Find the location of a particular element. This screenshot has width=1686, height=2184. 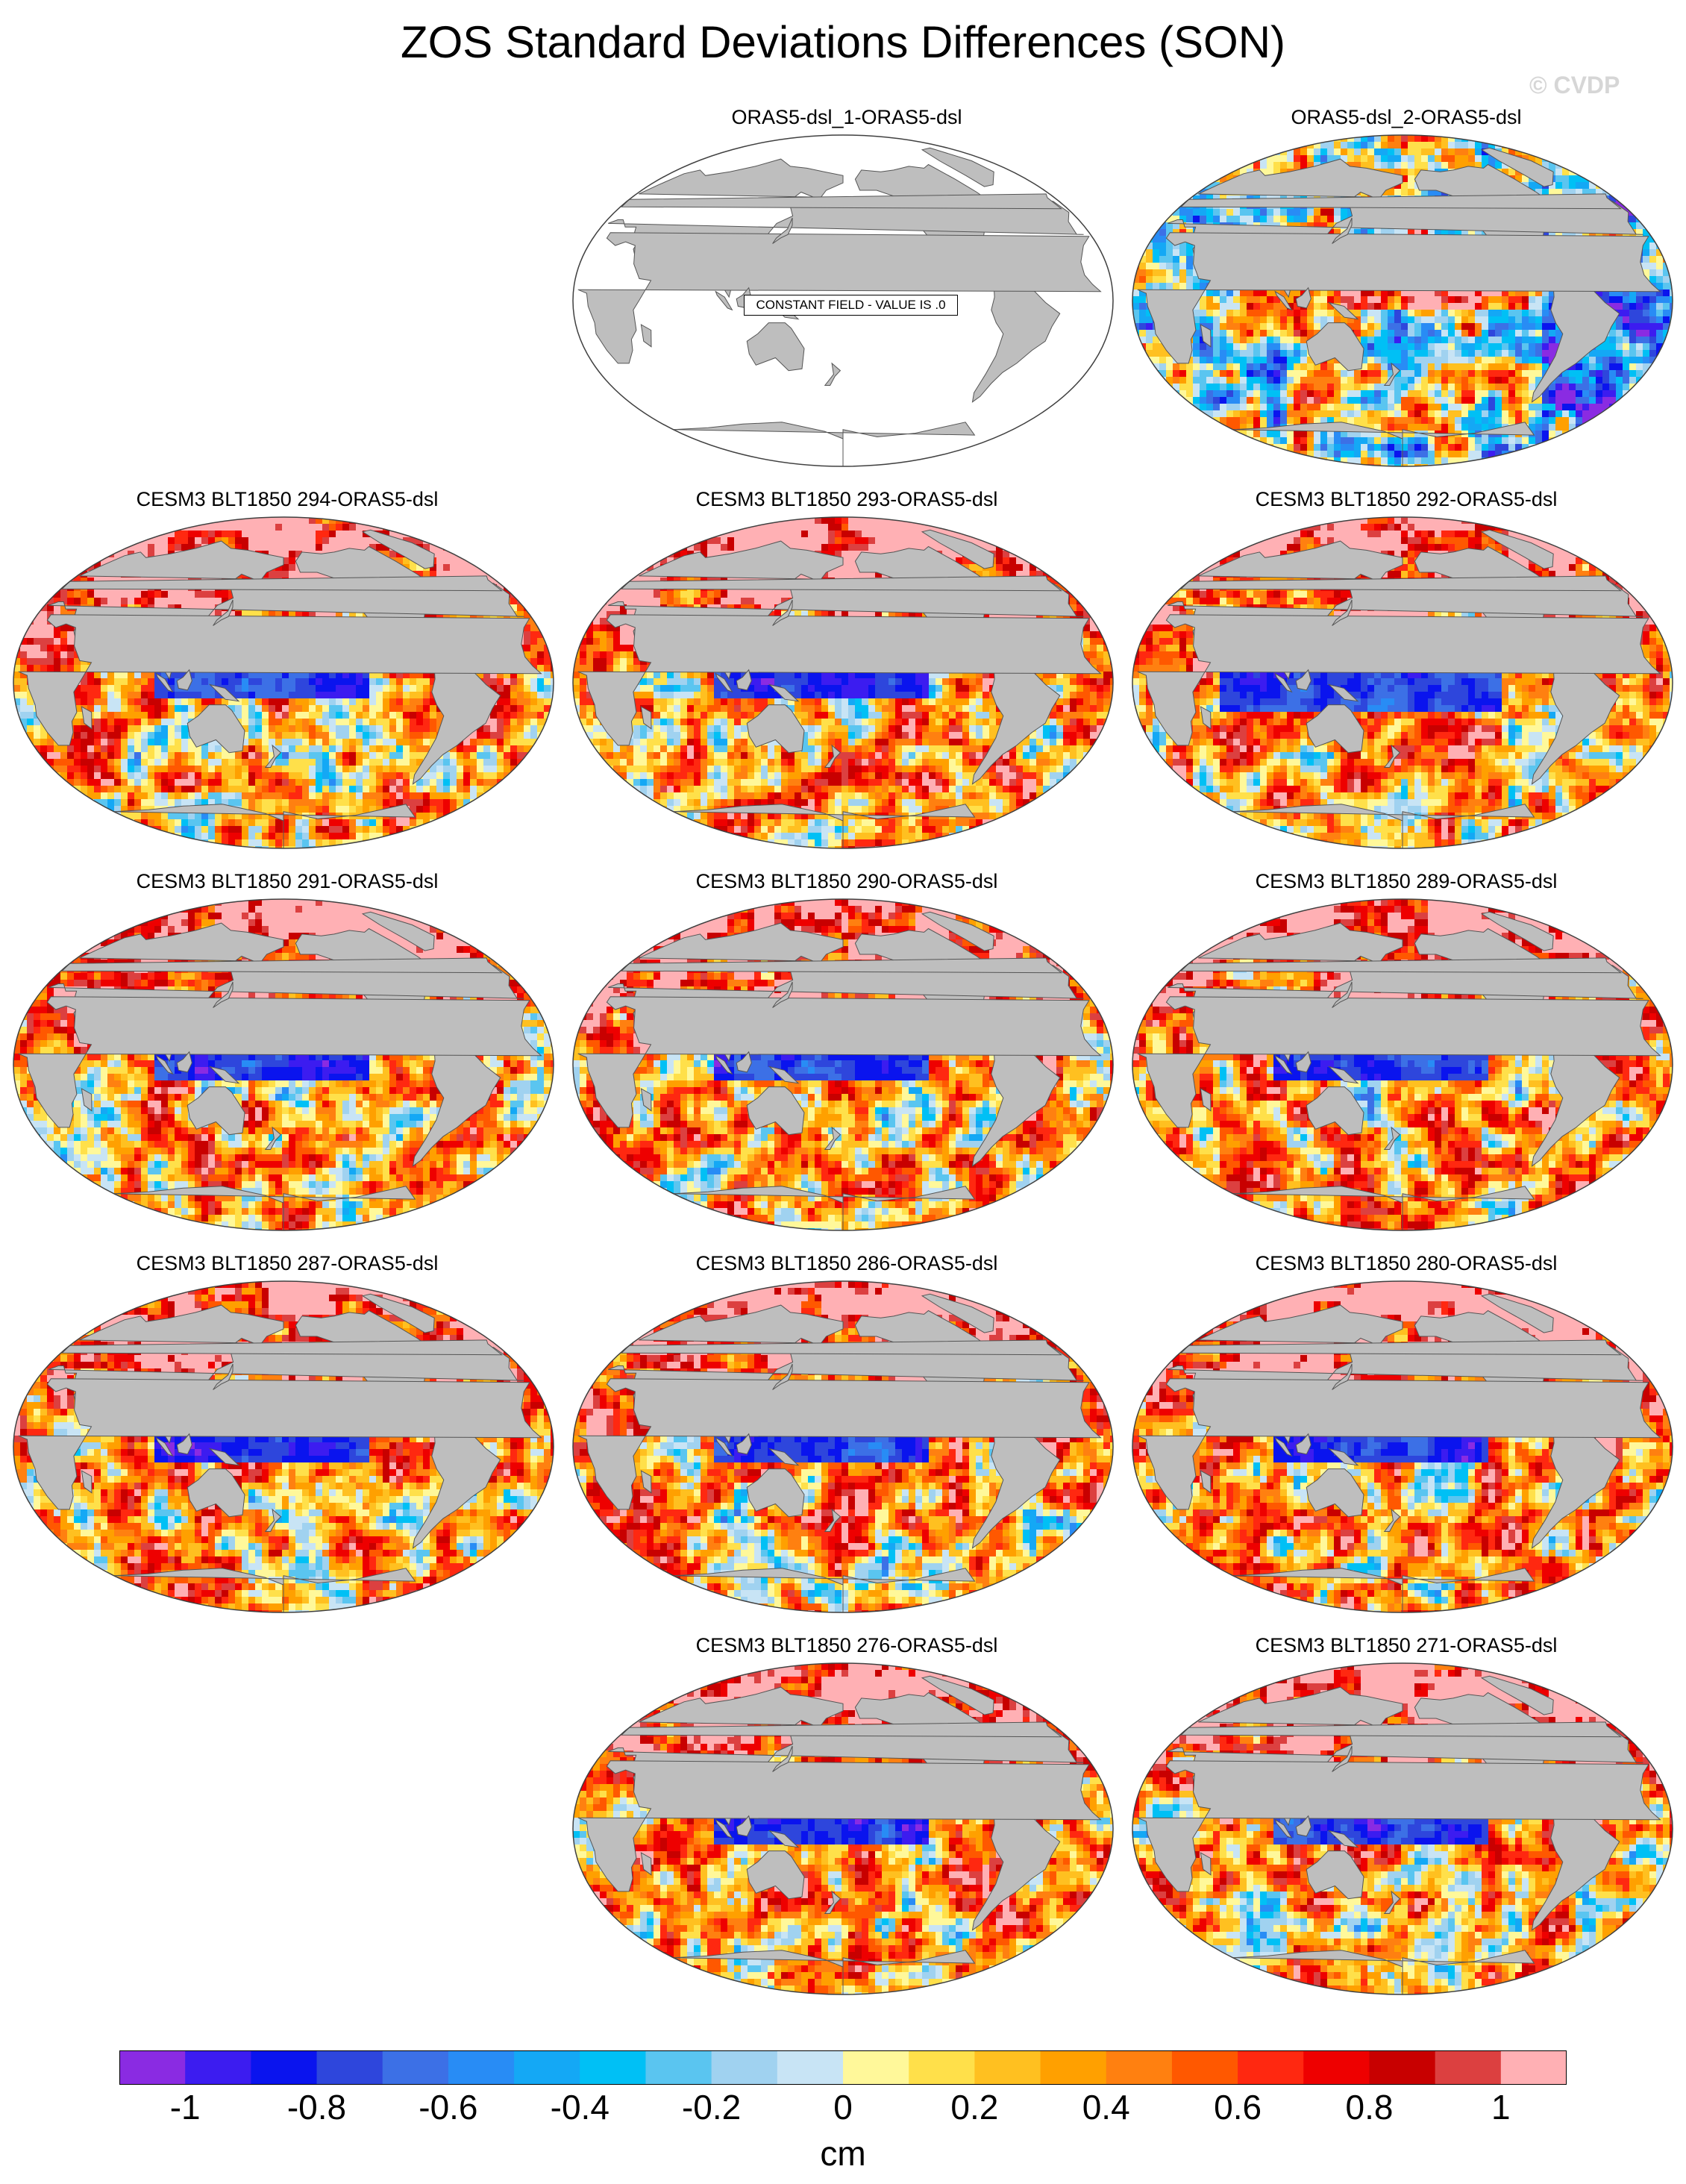

colorbar-frame is located at coordinates (843, 2067).